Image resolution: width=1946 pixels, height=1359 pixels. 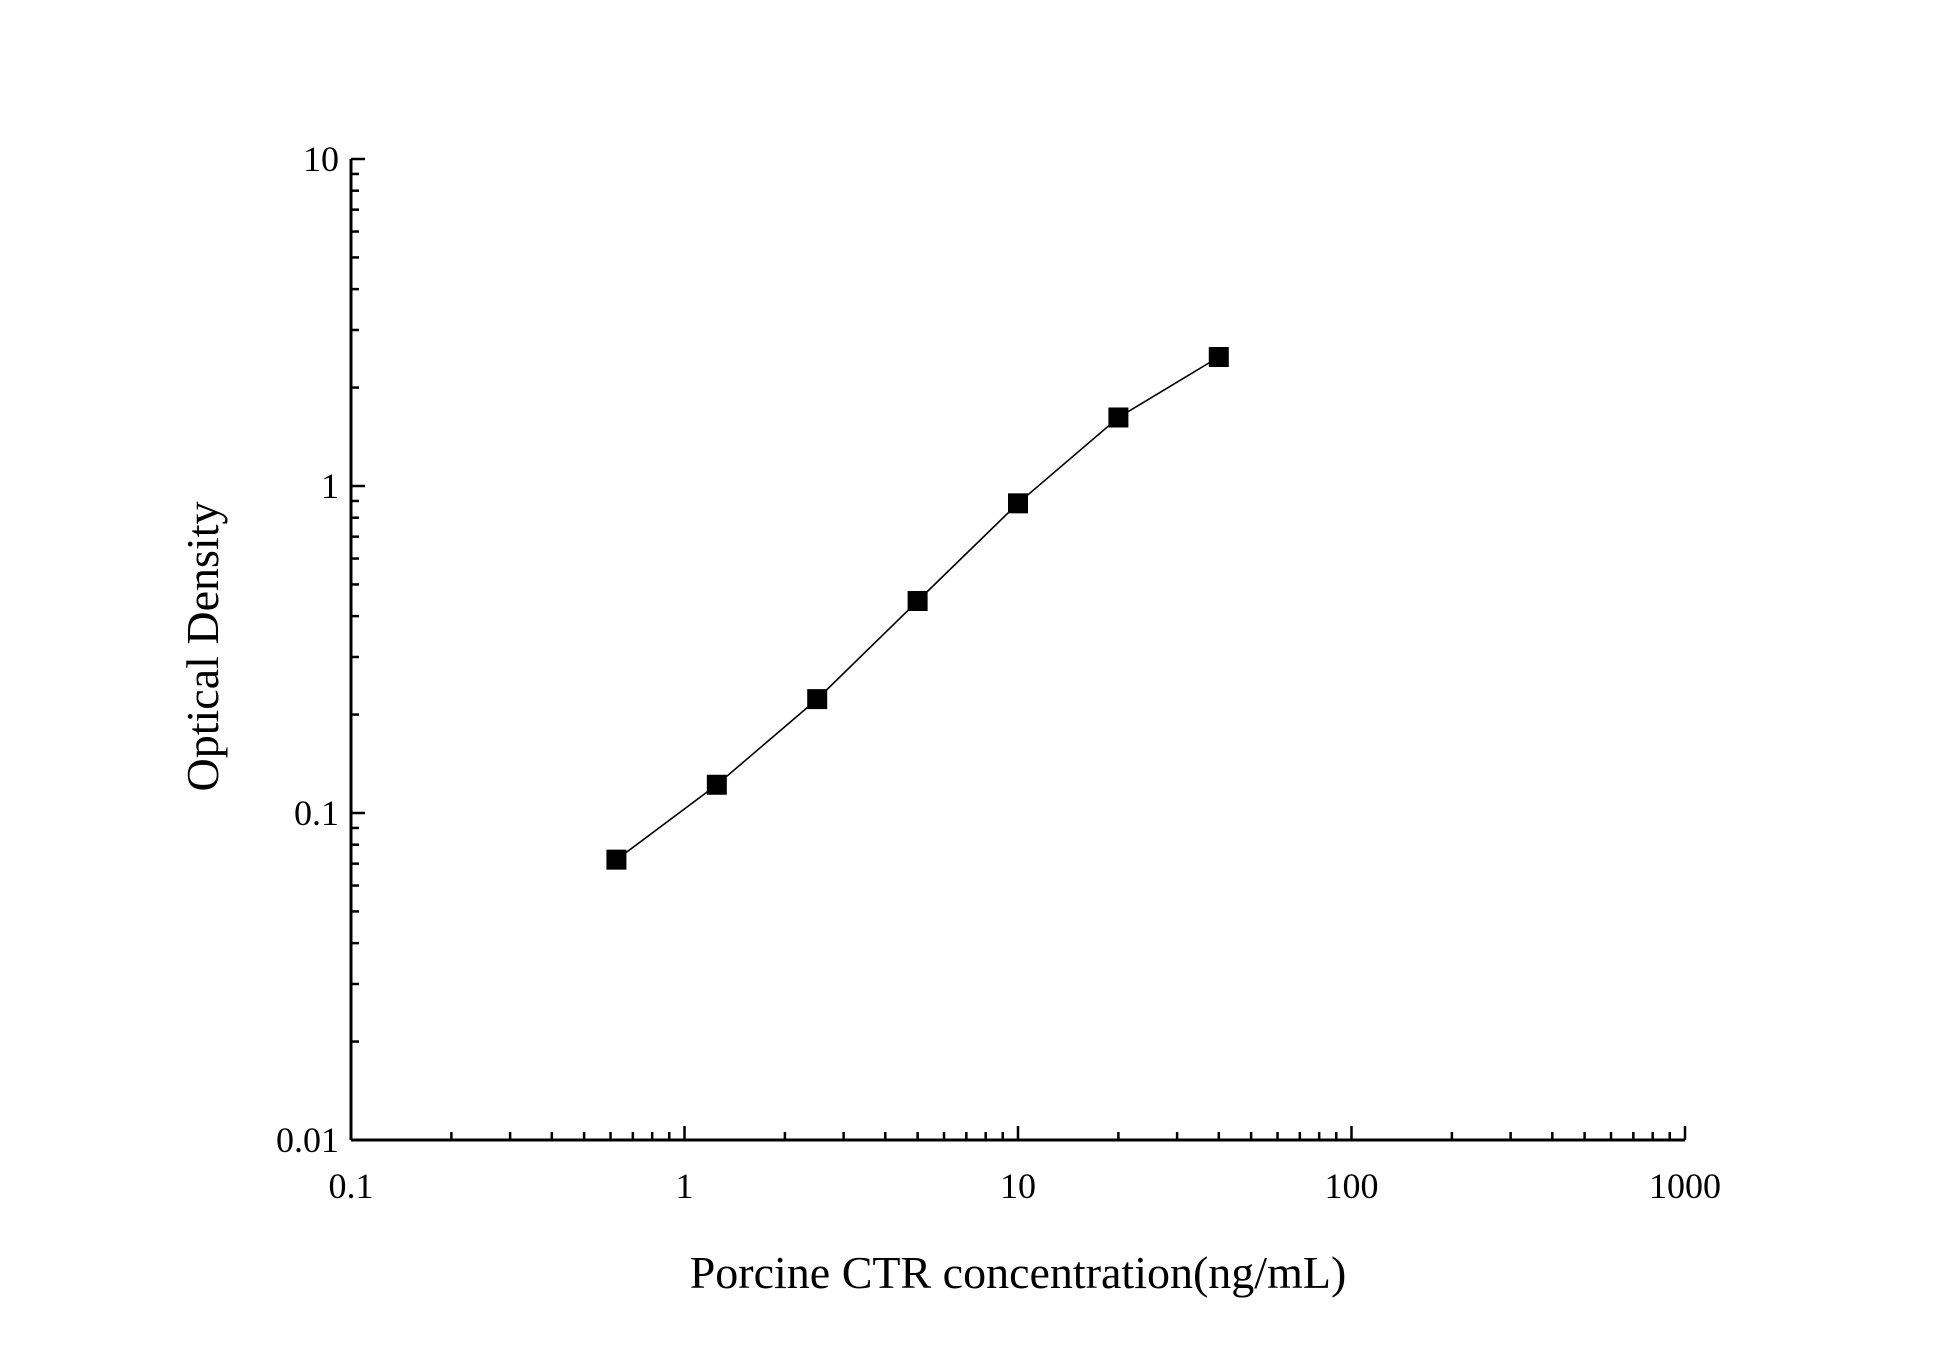 What do you see at coordinates (685, 1186) in the screenshot?
I see `x-tick-label: 1` at bounding box center [685, 1186].